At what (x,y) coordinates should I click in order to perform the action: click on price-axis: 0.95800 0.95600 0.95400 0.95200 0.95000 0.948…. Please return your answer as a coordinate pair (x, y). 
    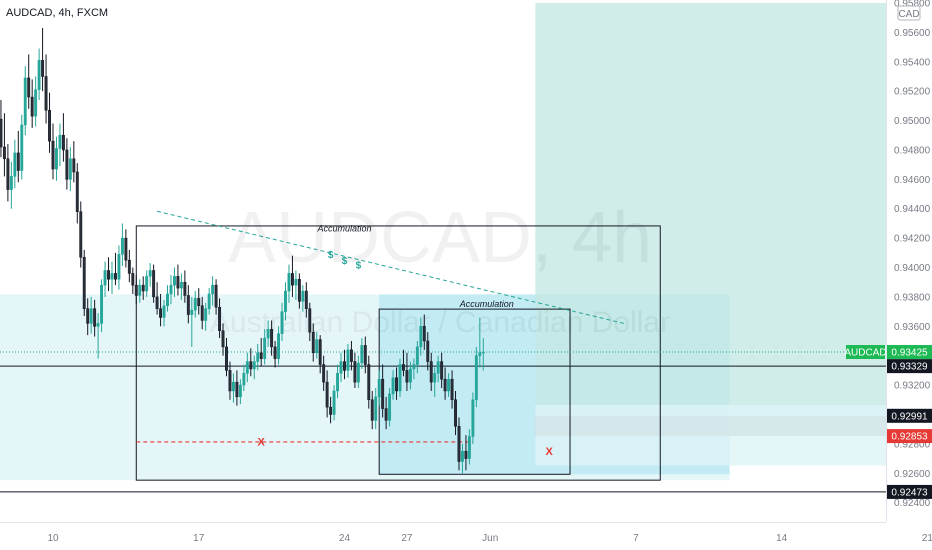
    Looking at the image, I should click on (909, 275).